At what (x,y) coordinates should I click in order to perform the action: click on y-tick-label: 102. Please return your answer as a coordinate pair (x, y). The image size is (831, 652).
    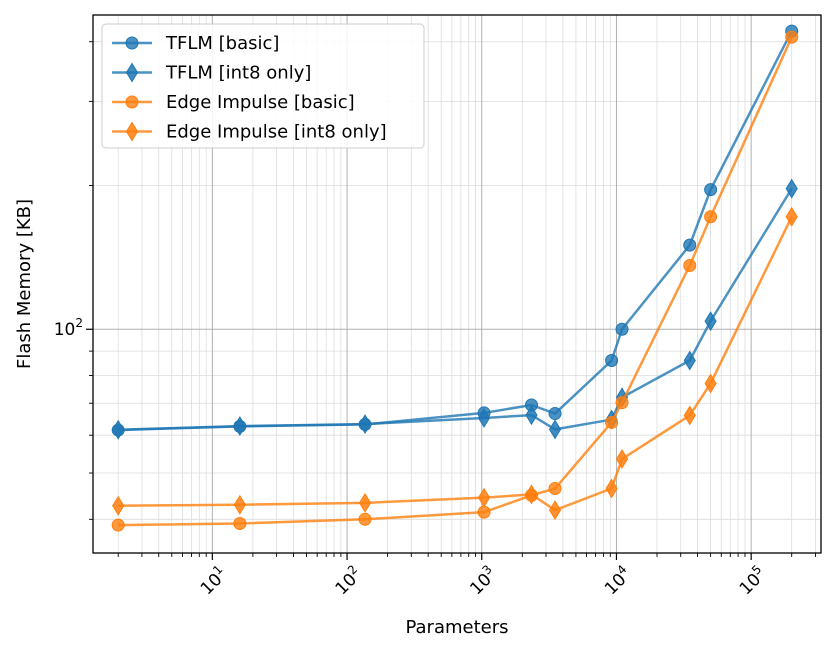
    Looking at the image, I should click on (68, 328).